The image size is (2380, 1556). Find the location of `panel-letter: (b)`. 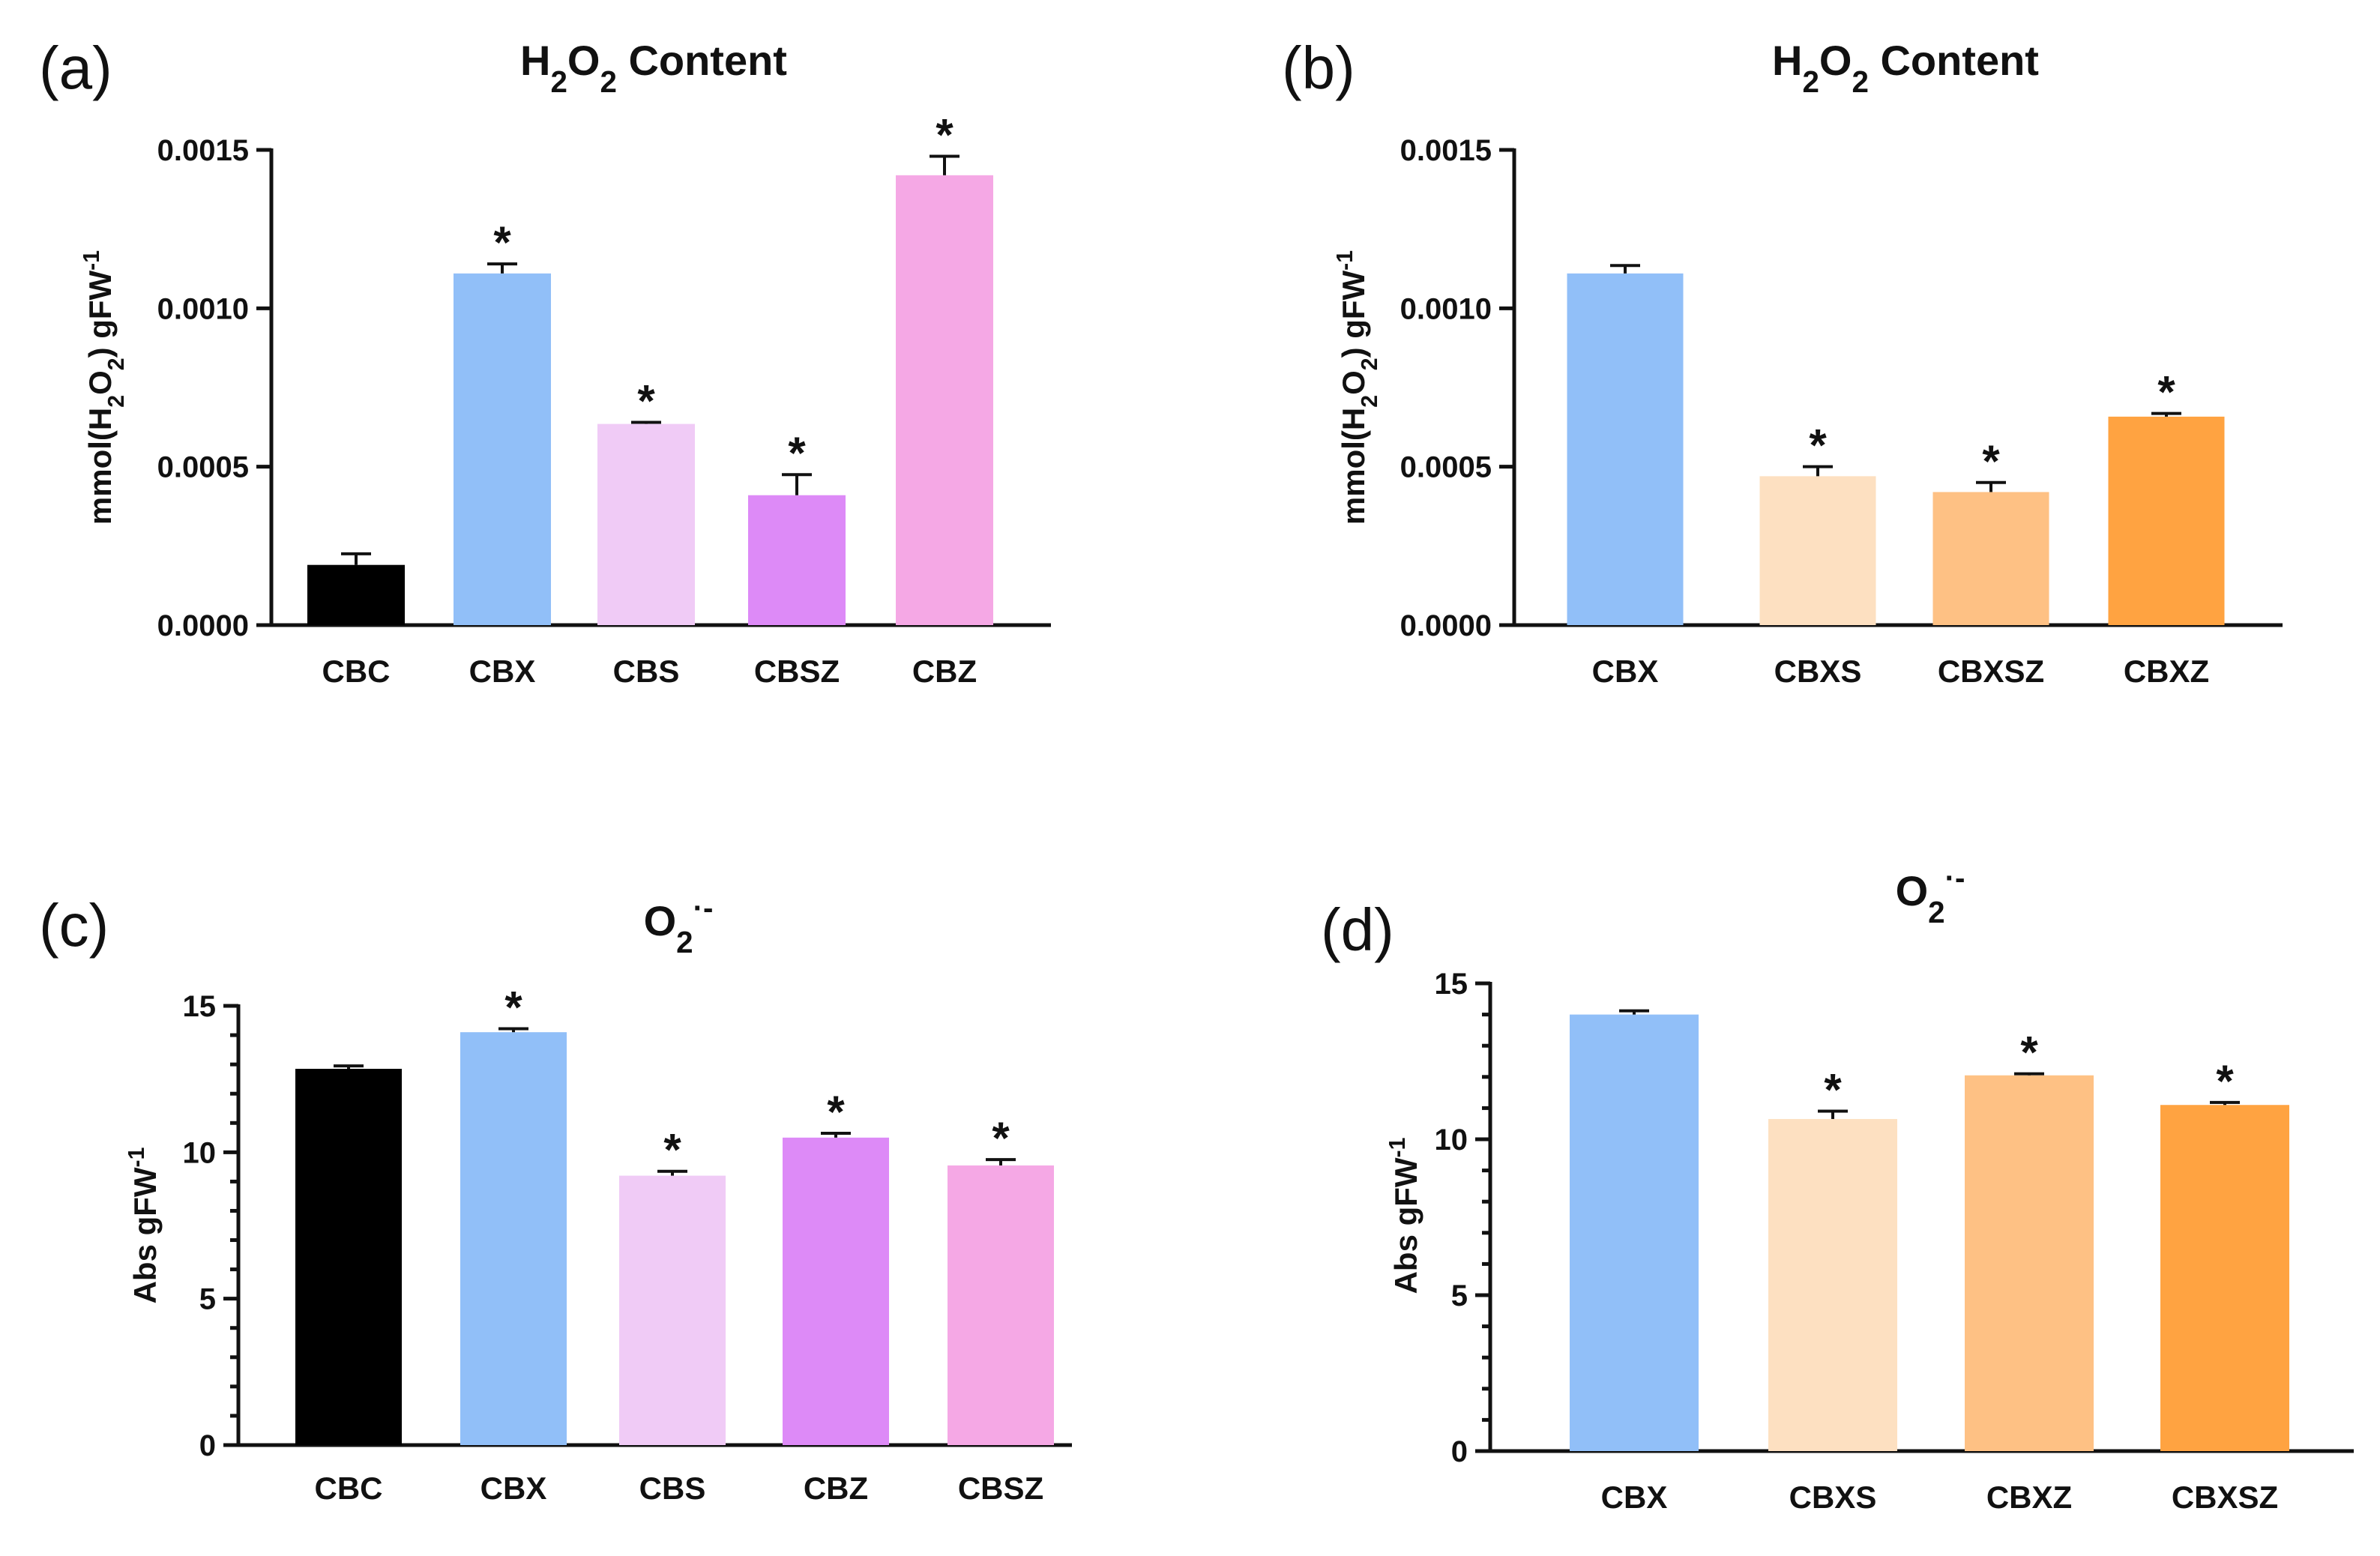

panel-letter: (b) is located at coordinates (1318, 67).